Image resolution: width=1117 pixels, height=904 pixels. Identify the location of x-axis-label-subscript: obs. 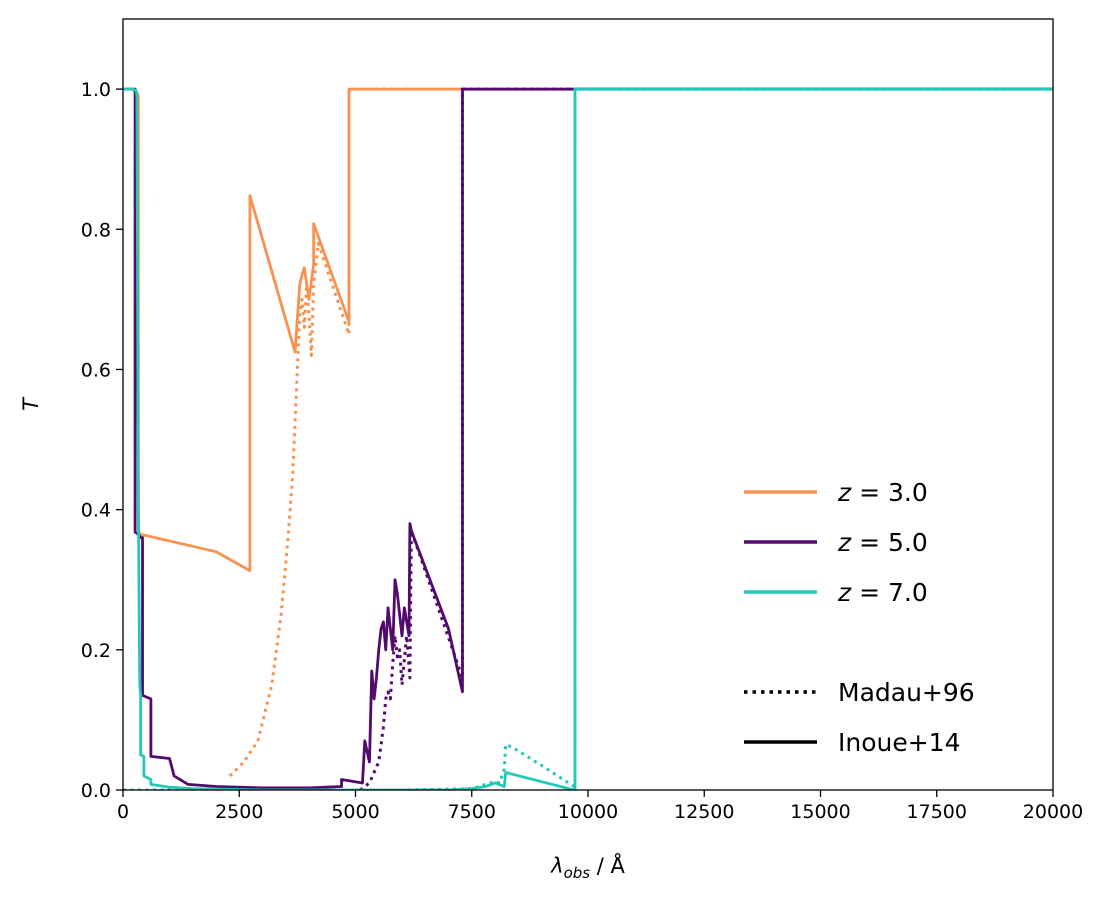
(577, 873).